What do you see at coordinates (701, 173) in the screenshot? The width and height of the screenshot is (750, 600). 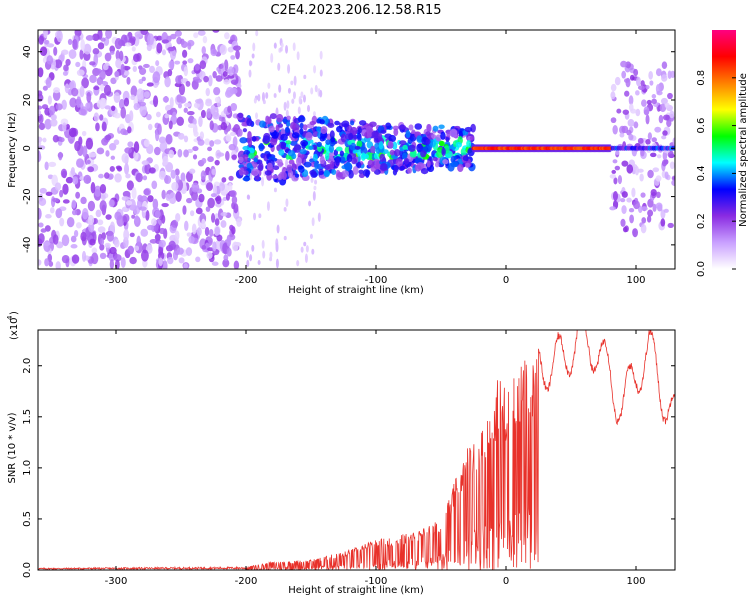 I see `colorbar-tick-label: 0.4` at bounding box center [701, 173].